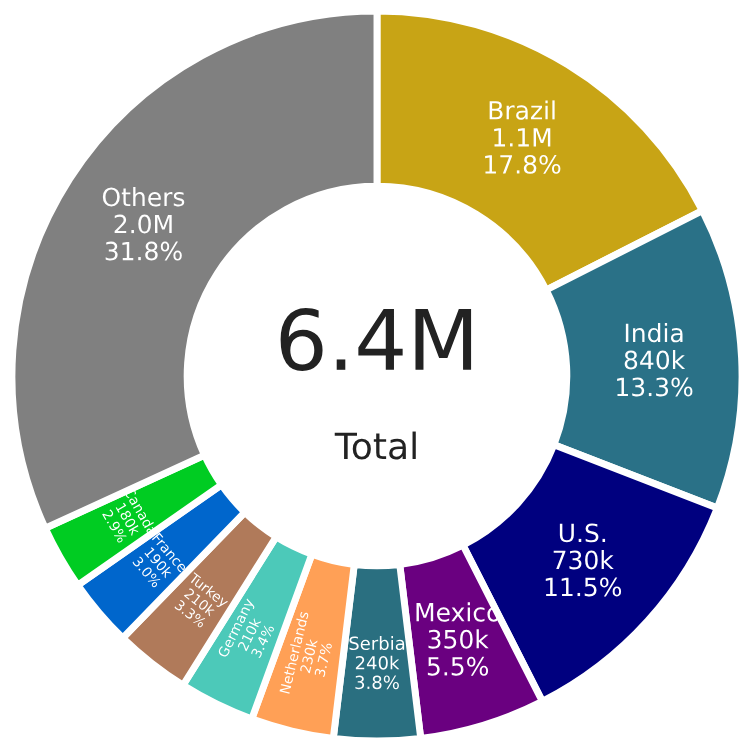 The width and height of the screenshot is (754, 752). Describe the element at coordinates (582, 533) in the screenshot. I see `slice-label: U.S.` at that location.